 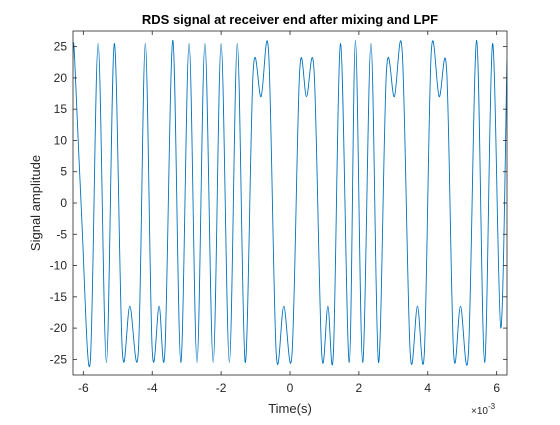 I want to click on x-exponent-label: ×10⁻³, so click(x=483, y=409).